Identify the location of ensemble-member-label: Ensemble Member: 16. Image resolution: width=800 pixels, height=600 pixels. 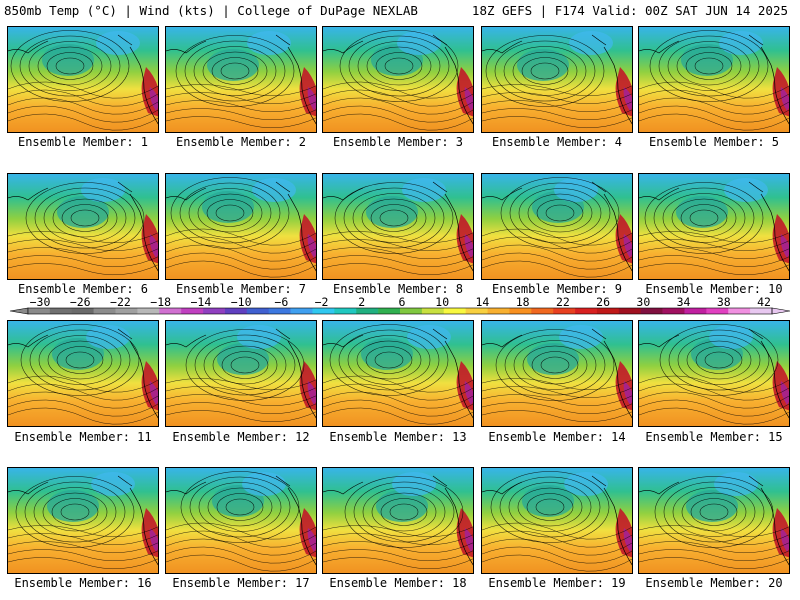
(83, 583).